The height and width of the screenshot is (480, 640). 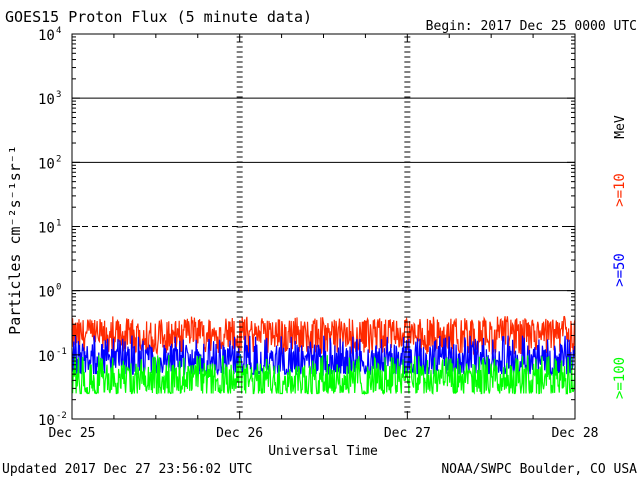 I want to click on x-axis-title: Universal Time, so click(x=323, y=451).